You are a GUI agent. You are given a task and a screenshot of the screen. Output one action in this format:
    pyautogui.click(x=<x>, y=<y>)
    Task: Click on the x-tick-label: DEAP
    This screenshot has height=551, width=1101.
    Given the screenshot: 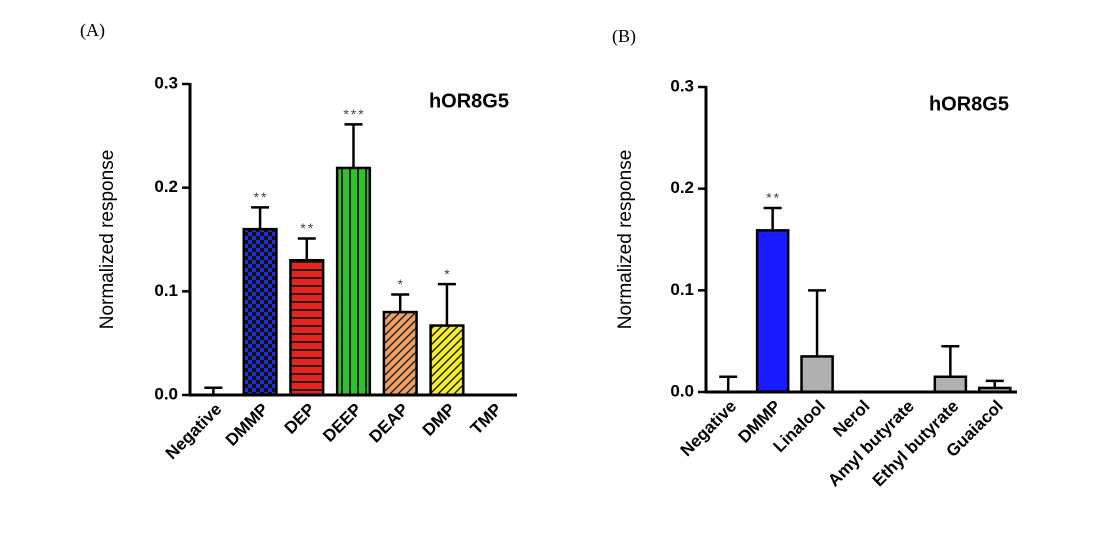 What is the action you would take?
    pyautogui.click(x=388, y=423)
    